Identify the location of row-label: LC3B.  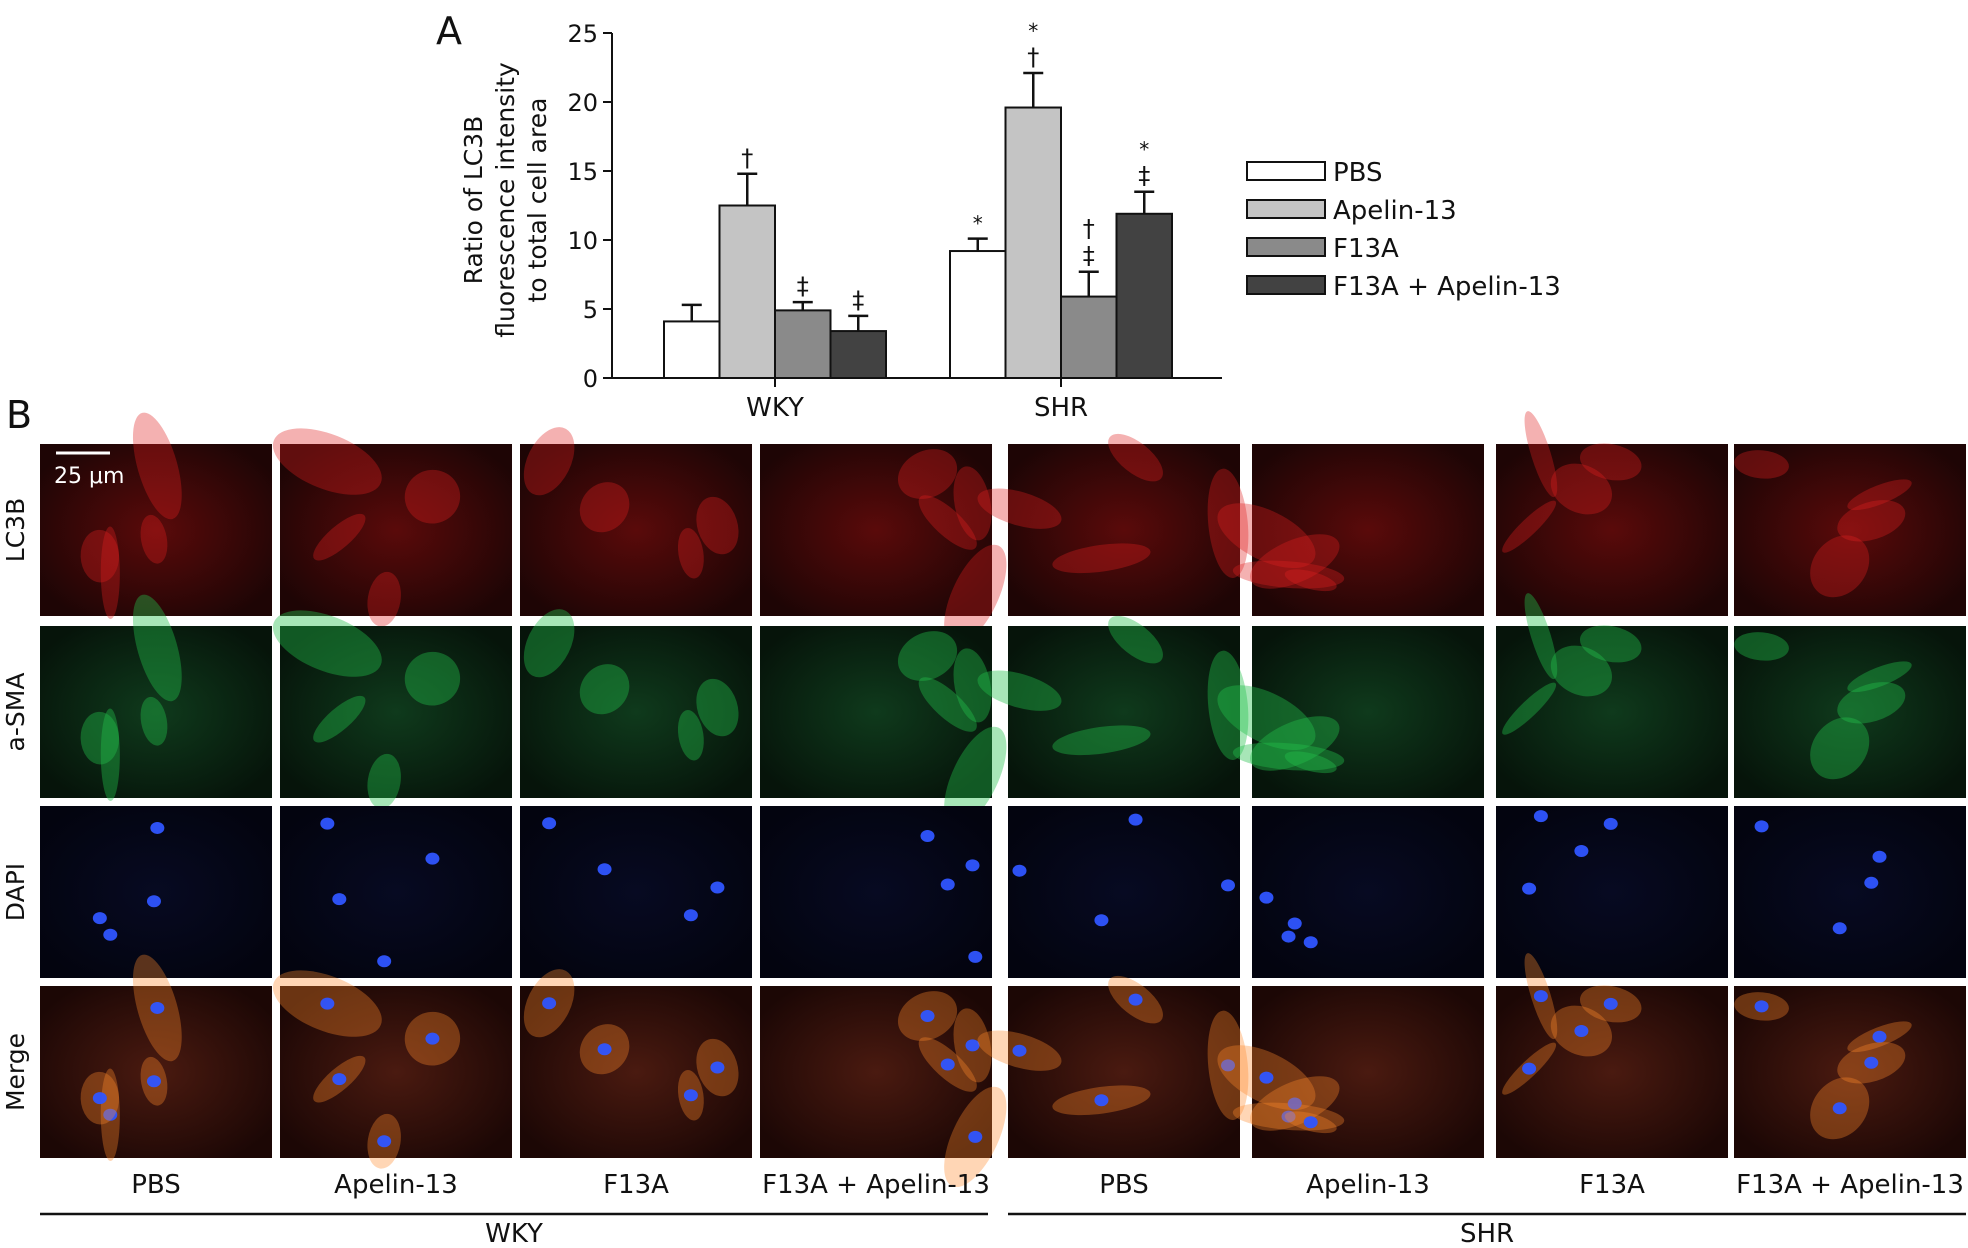
(15, 530).